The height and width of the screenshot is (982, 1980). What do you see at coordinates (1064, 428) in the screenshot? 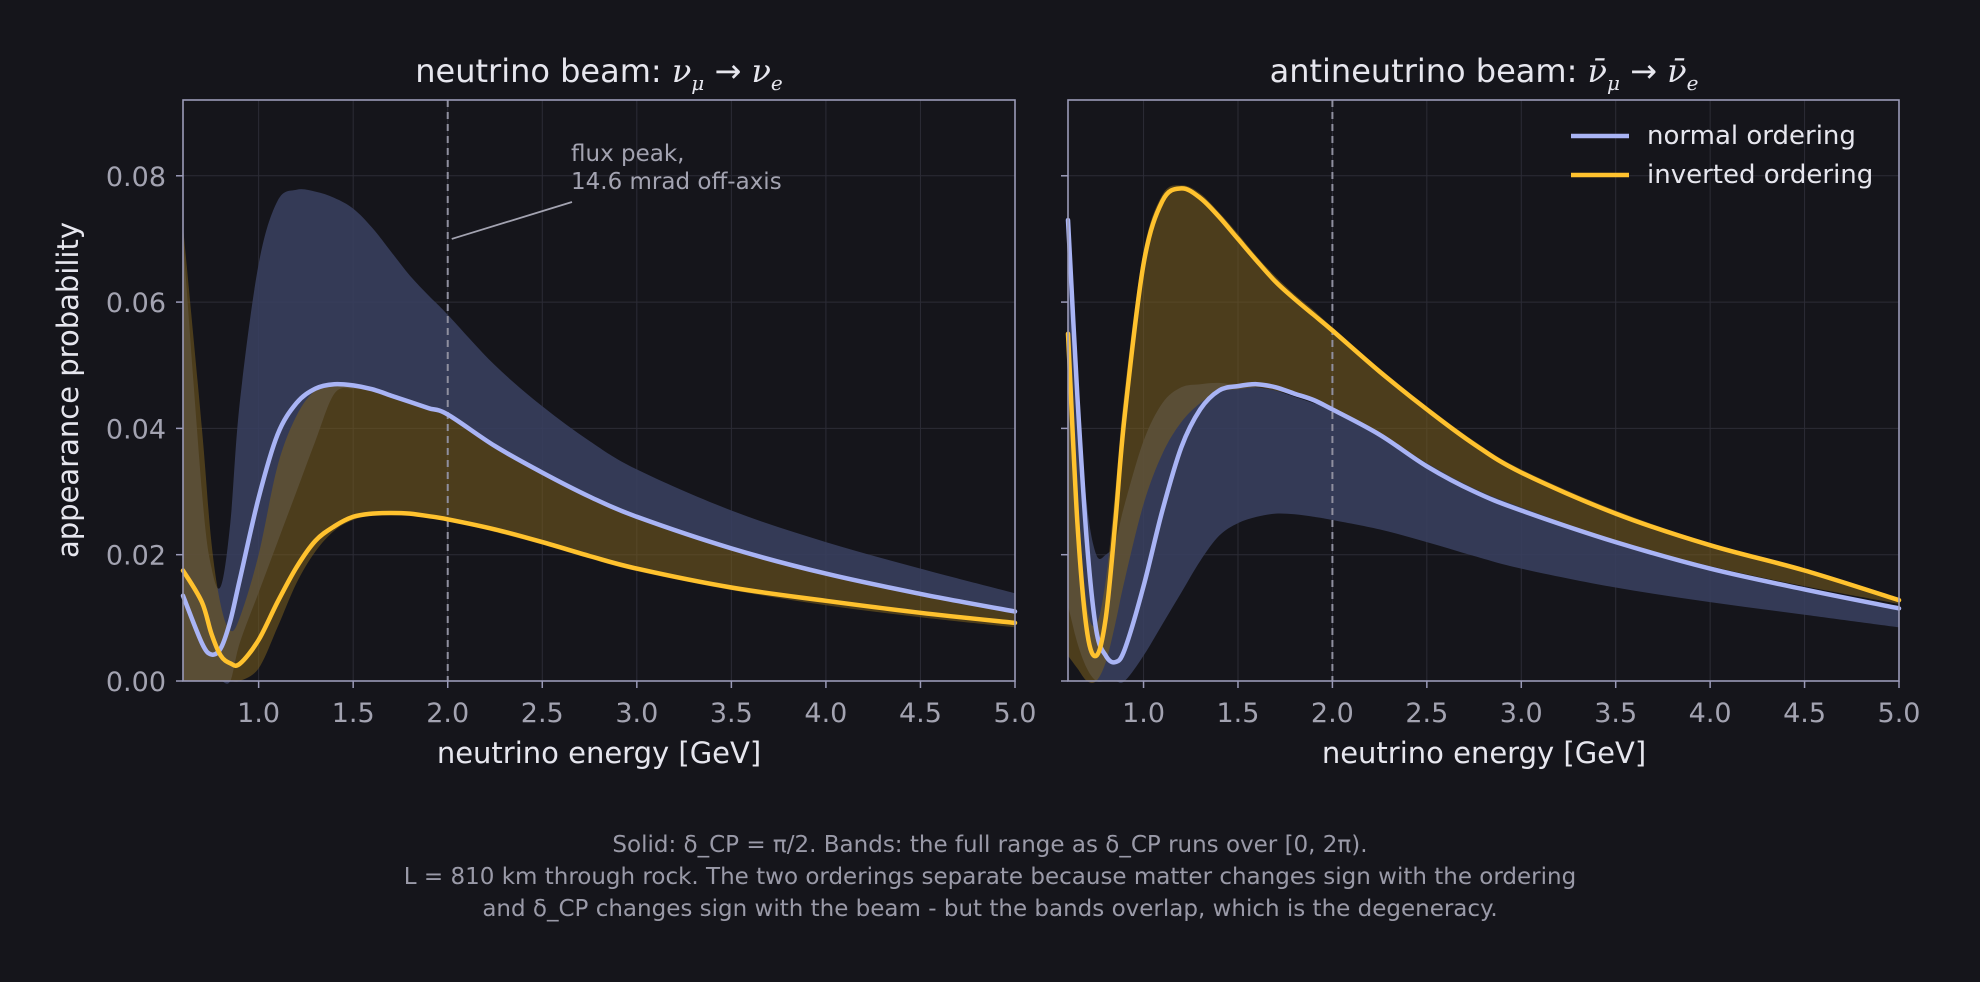
I see `y-ticks-antineutrino` at bounding box center [1064, 428].